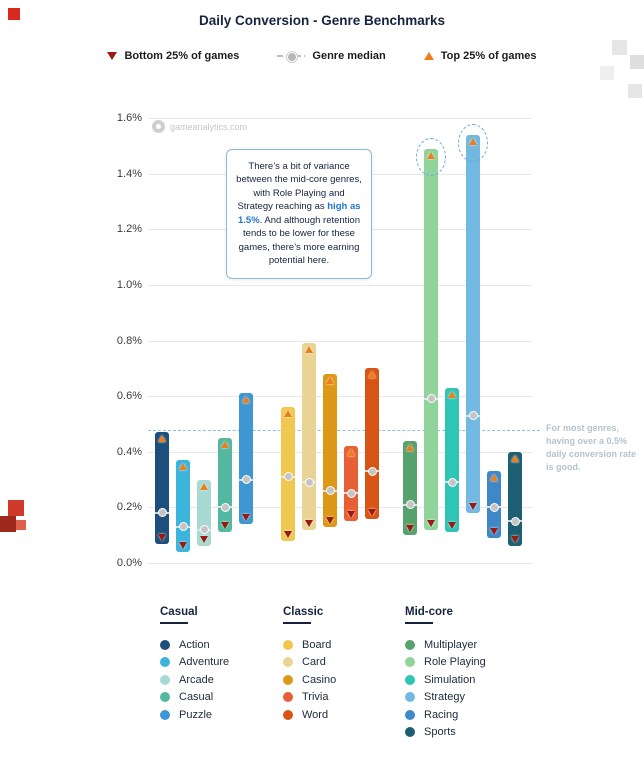 The image size is (644, 766). What do you see at coordinates (349, 56) in the screenshot?
I see `legend-median-label: Genre median` at bounding box center [349, 56].